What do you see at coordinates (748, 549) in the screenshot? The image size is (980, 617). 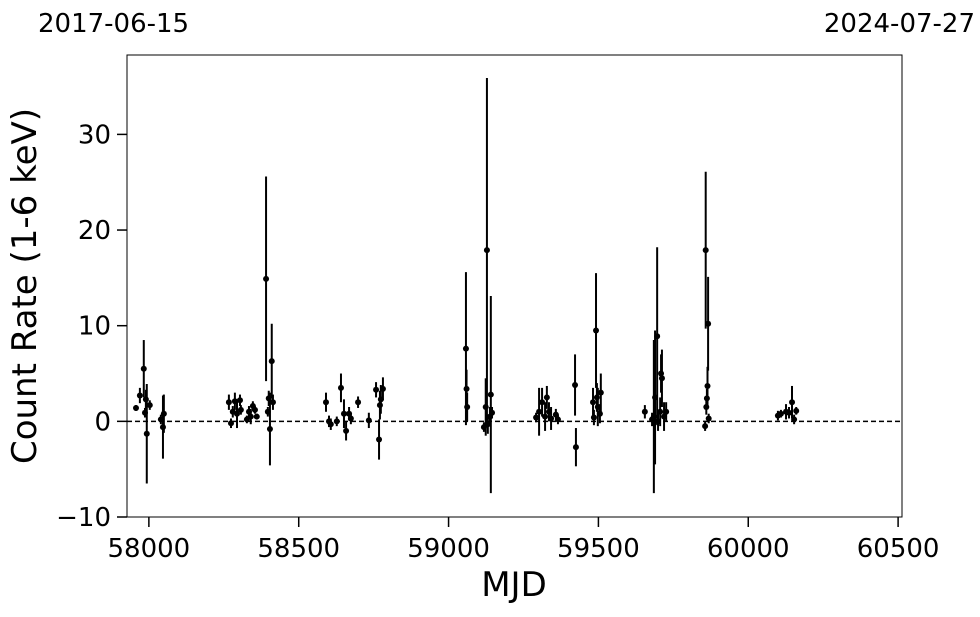 I see `x-tick-label: 60000` at bounding box center [748, 549].